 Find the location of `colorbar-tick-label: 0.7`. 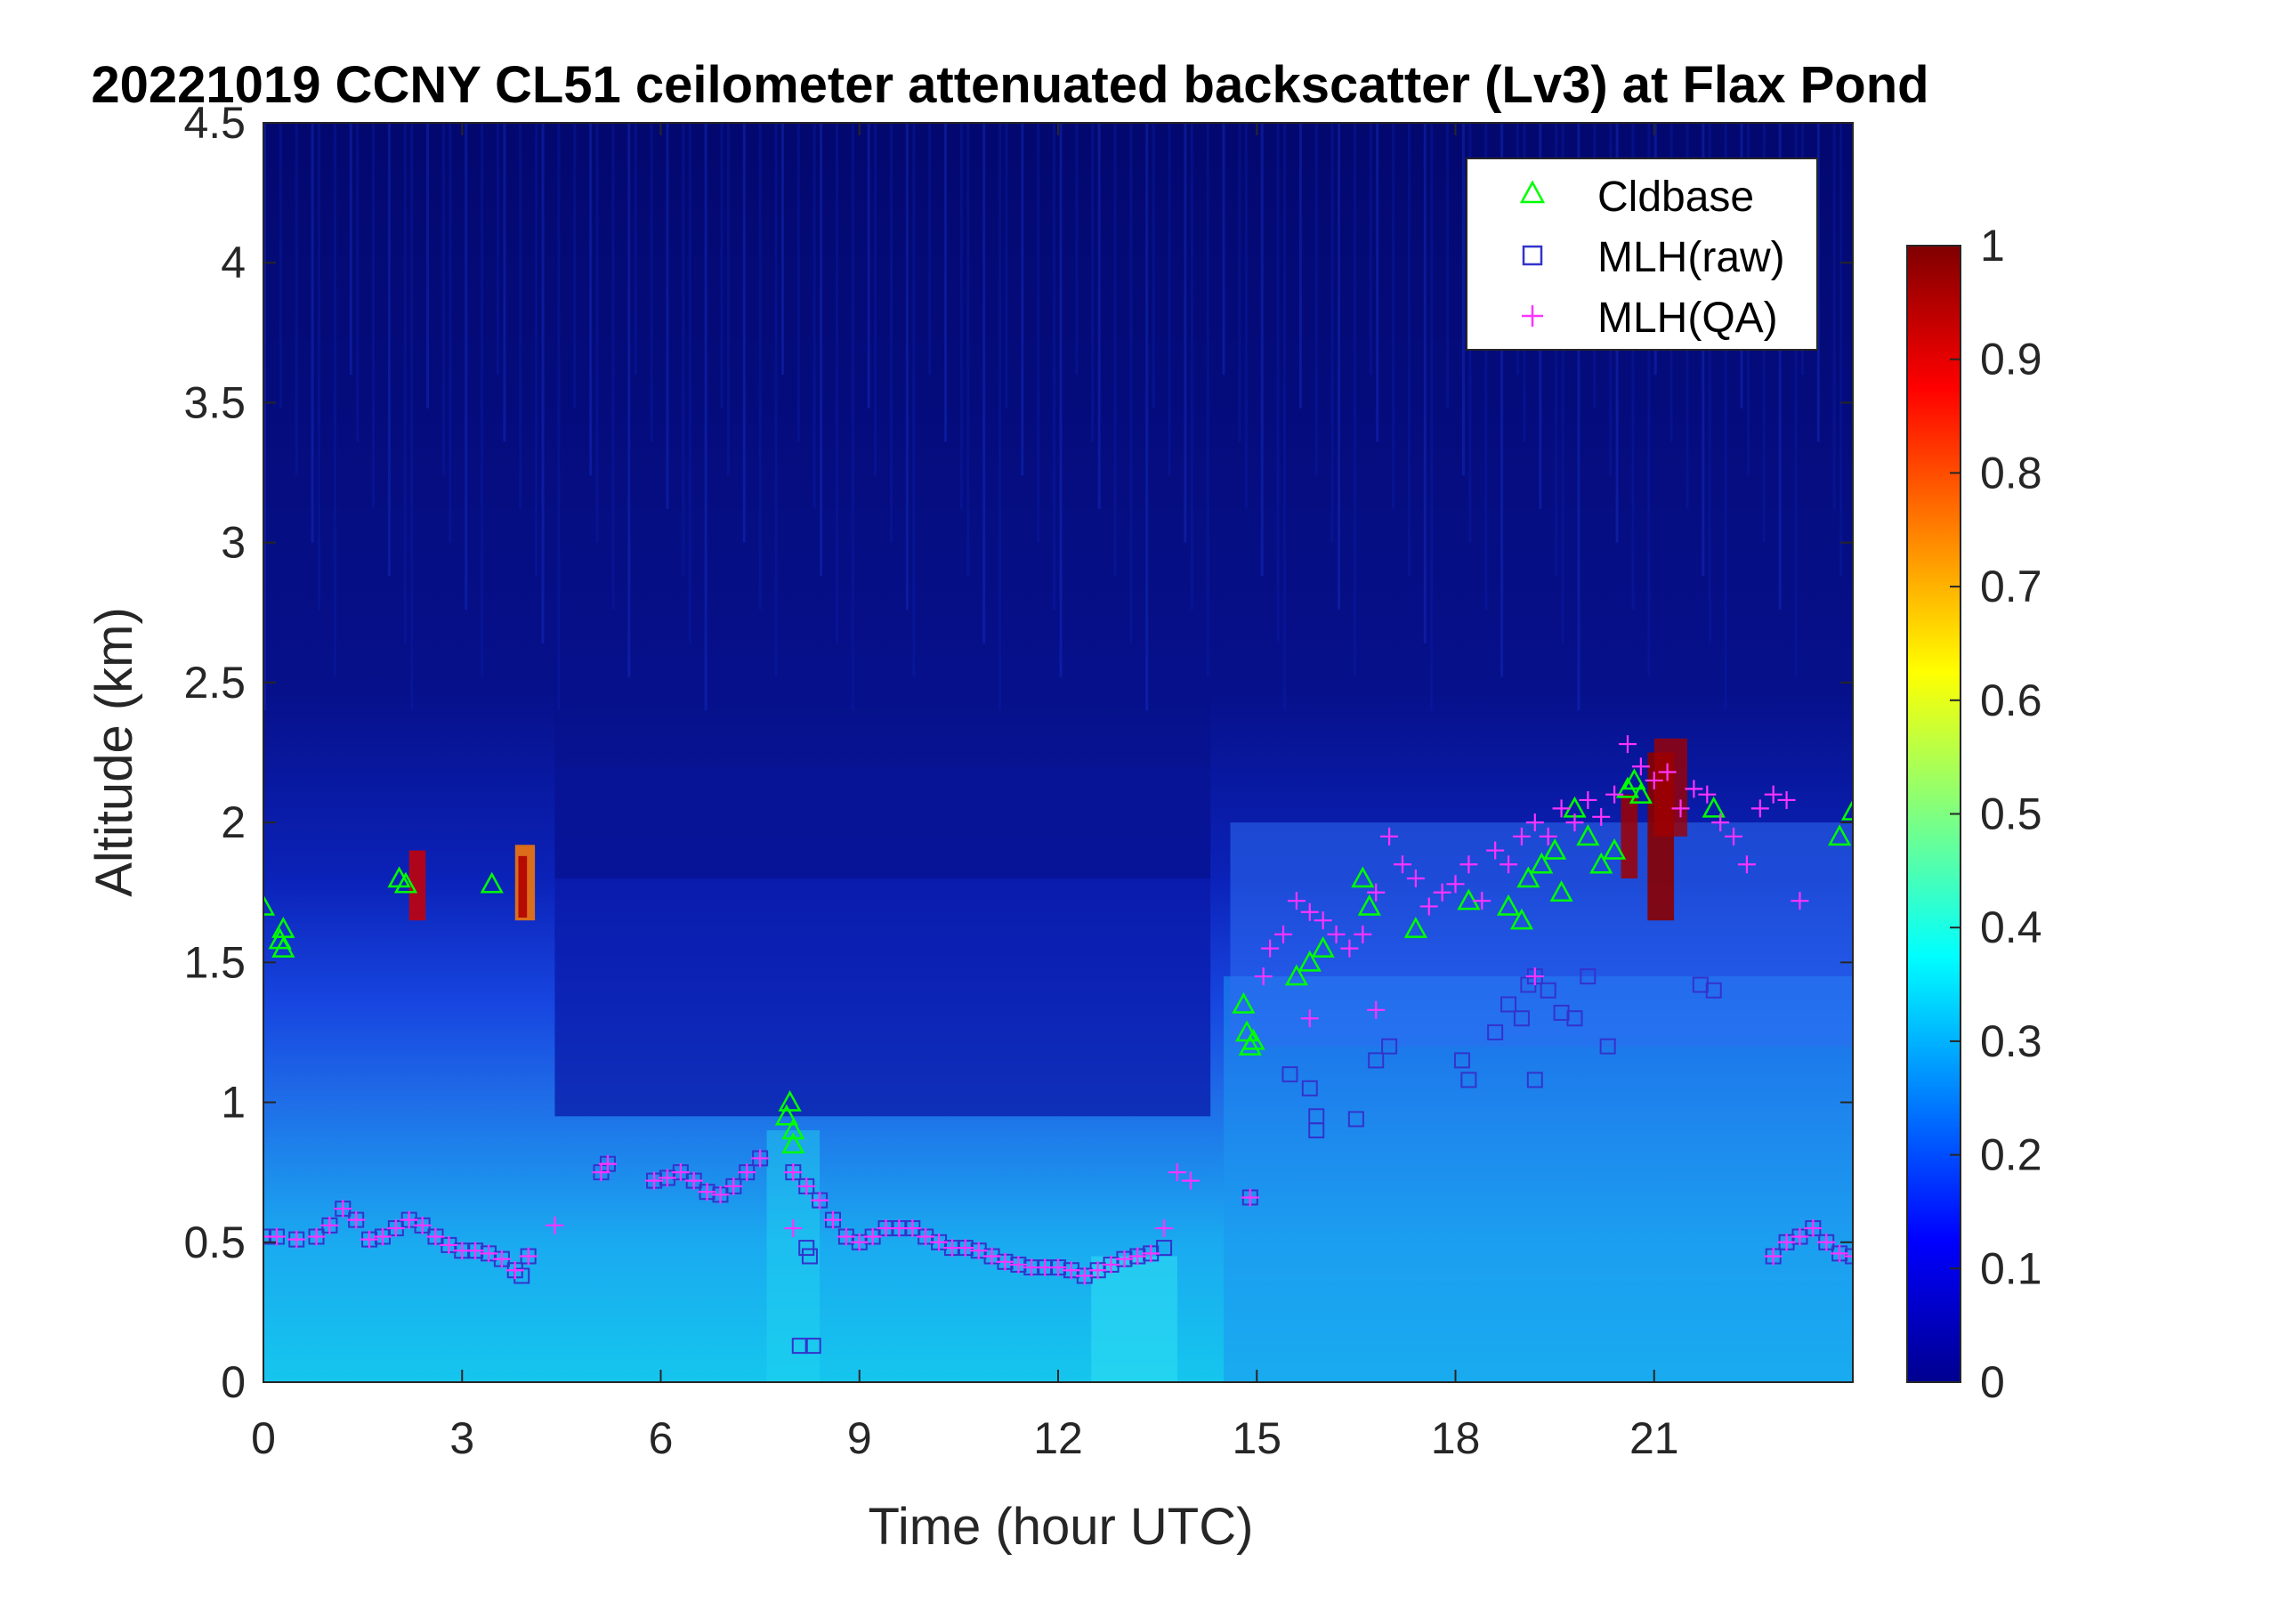

colorbar-tick-label: 0.7 is located at coordinates (2011, 587).